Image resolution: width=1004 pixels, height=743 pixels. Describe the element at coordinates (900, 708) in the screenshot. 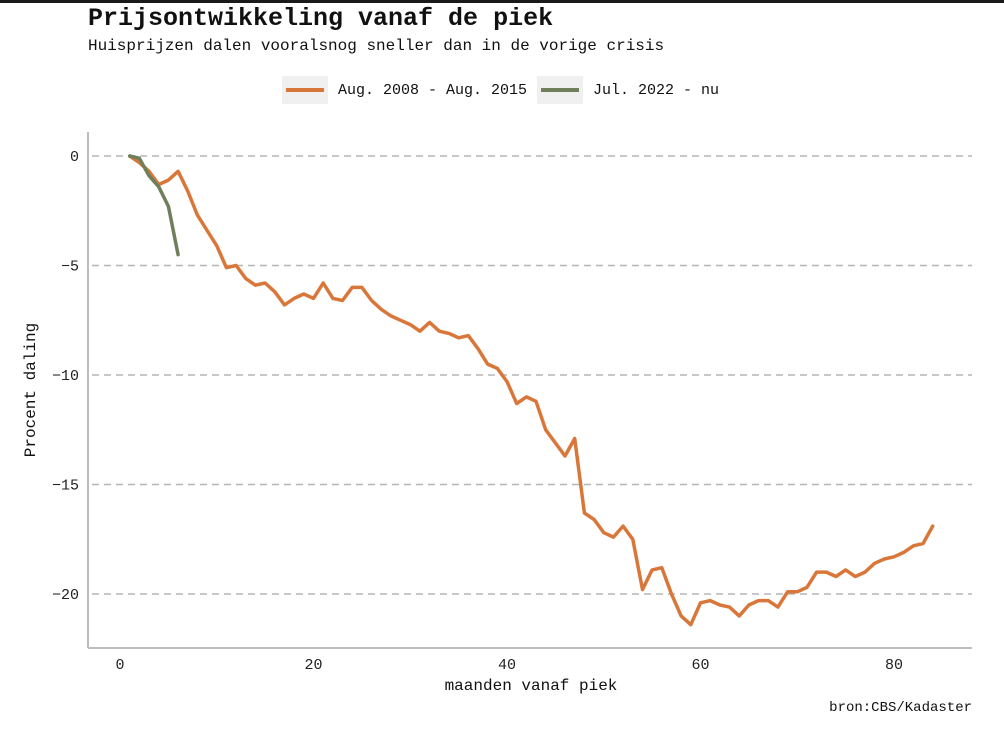

I see `source-note: bron:CBS/Kadaster` at that location.